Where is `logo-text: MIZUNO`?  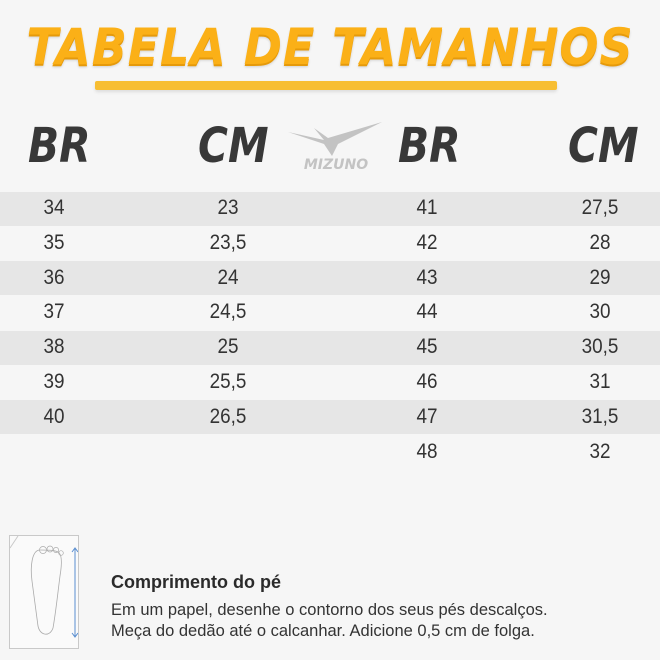
logo-text: MIZUNO is located at coordinates (336, 164).